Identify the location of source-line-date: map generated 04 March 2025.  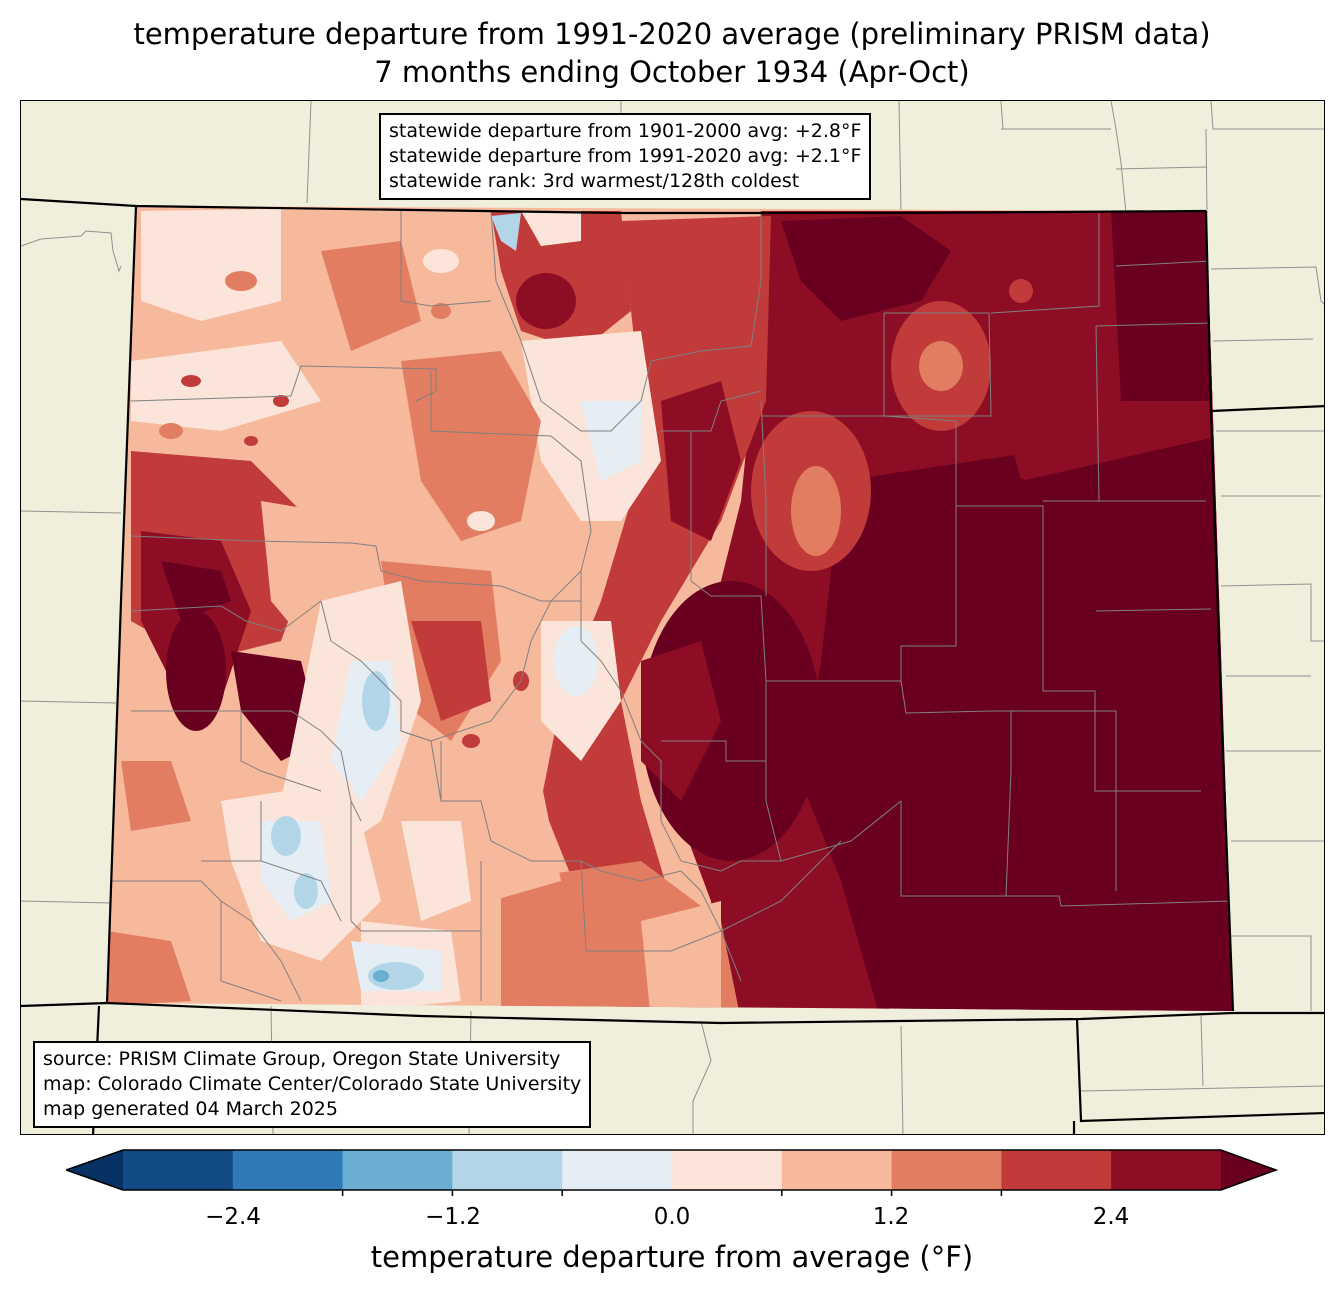
(190, 1109).